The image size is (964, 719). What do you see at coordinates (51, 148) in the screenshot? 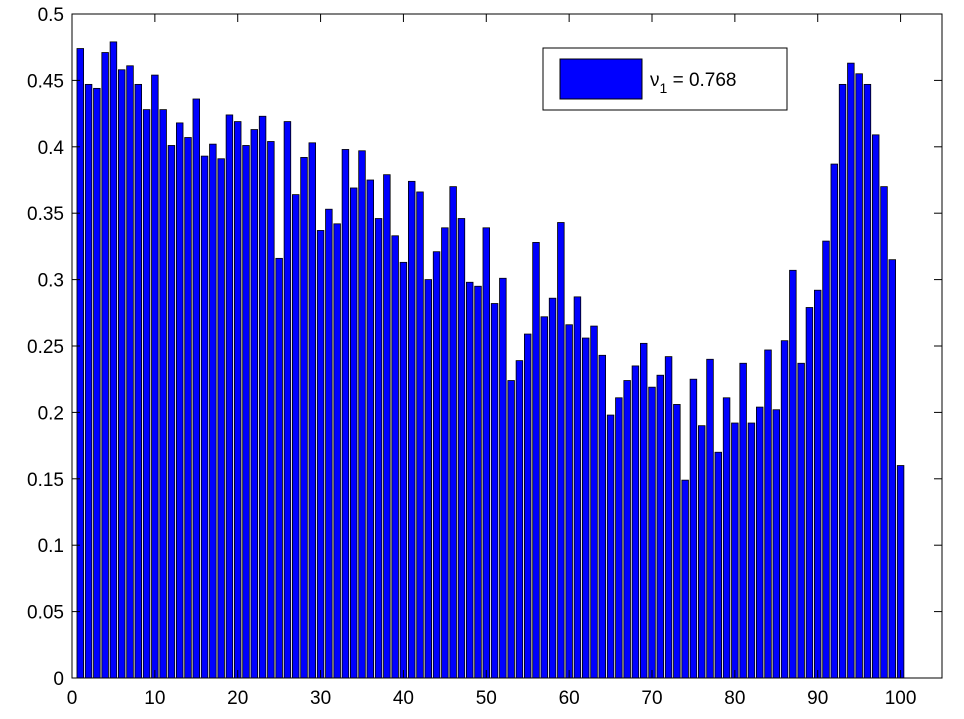
I see `y-tick-label: 0.4` at bounding box center [51, 148].